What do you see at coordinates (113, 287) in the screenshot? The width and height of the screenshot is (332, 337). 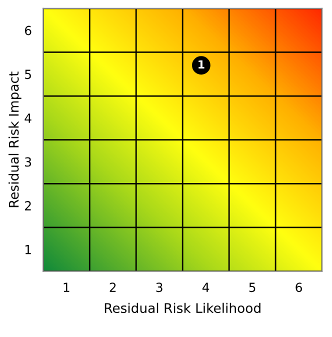 I see `x-tick-label: 2` at bounding box center [113, 287].